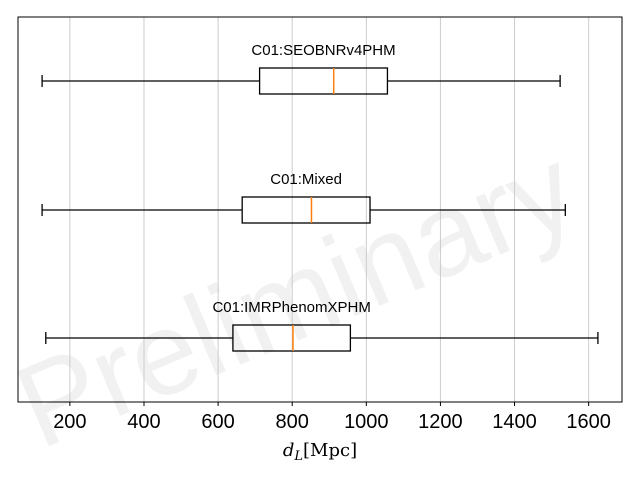 This screenshot has width=640, height=480. Describe the element at coordinates (291, 307) in the screenshot. I see `series-label: C01:IMRPhenomXPHM` at that location.